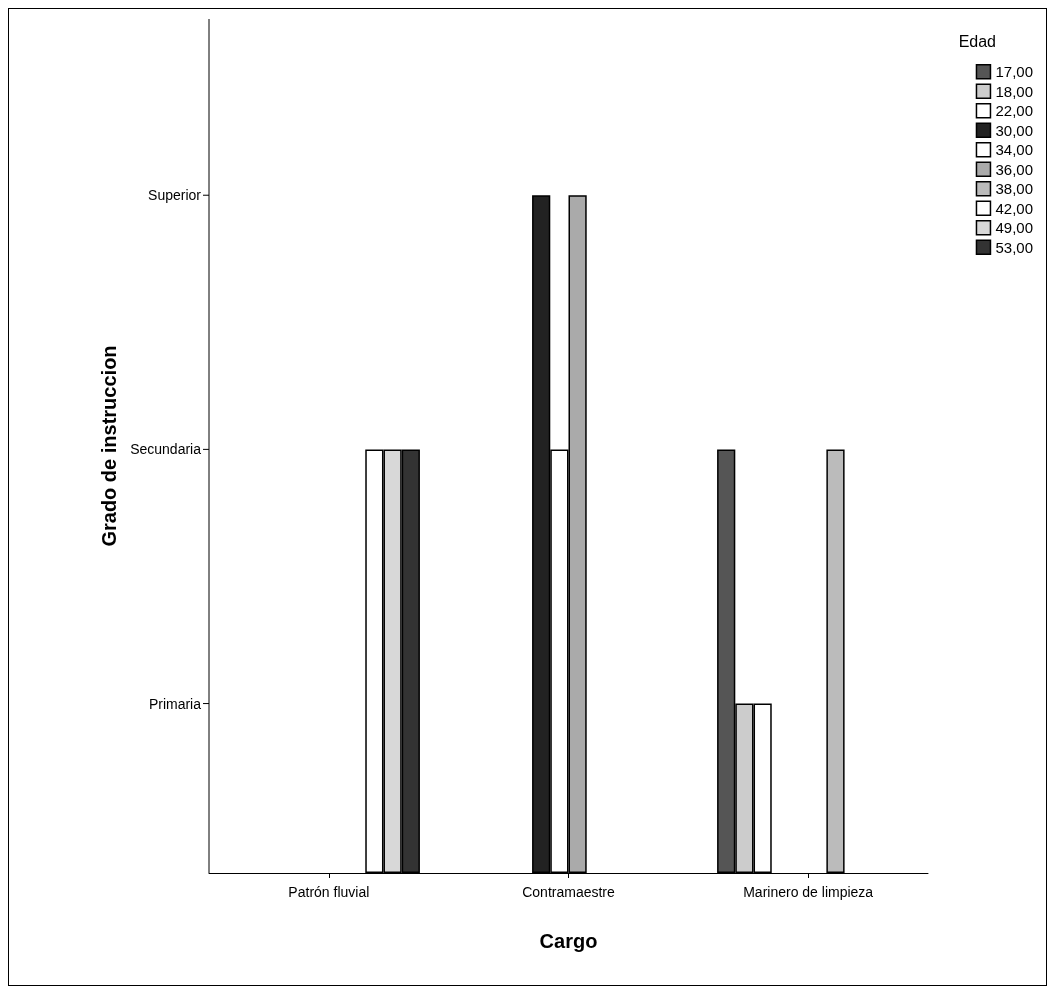 The width and height of the screenshot is (1055, 994). What do you see at coordinates (569, 892) in the screenshot?
I see `x-tick-label: Contramaestre` at bounding box center [569, 892].